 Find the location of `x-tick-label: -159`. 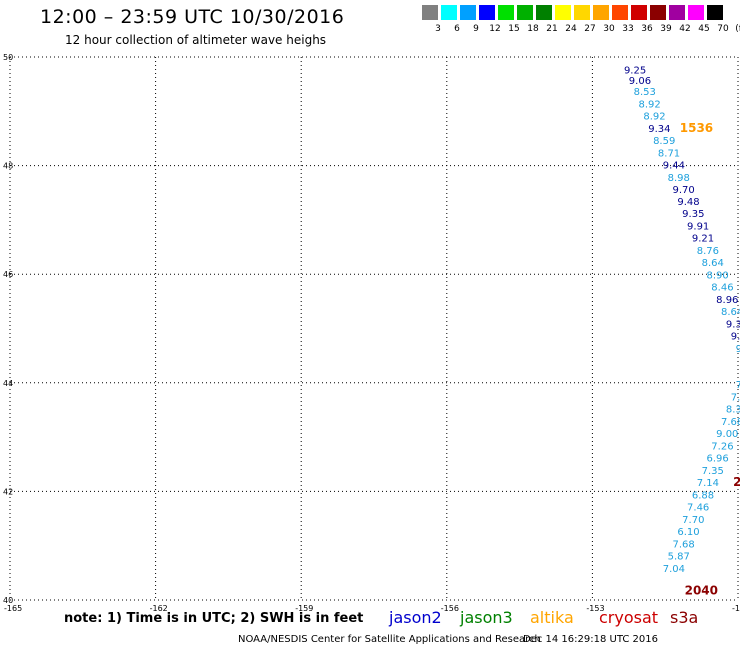

x-tick-label: -159 is located at coordinates (304, 608).